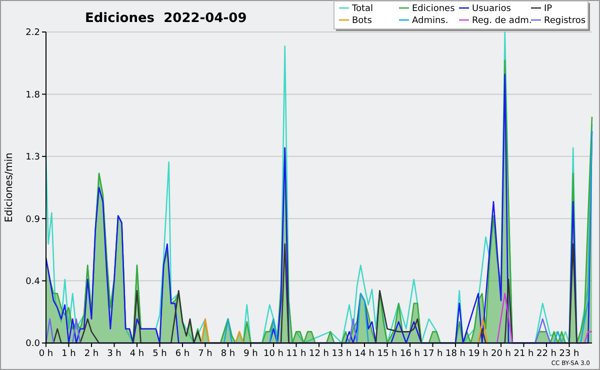 This screenshot has height=370, width=600. What do you see at coordinates (273, 354) in the screenshot?
I see `x-tick-label: 10 h` at bounding box center [273, 354].